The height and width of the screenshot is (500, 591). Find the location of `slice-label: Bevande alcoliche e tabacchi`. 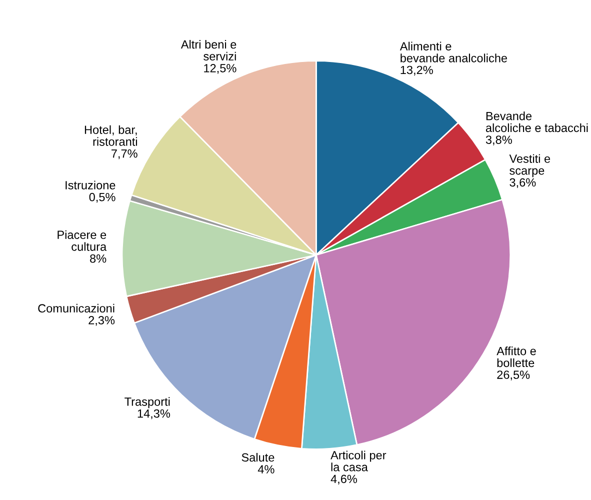

slice-label: Bevande alcoliche e tabacchi is located at coordinates (537, 122).